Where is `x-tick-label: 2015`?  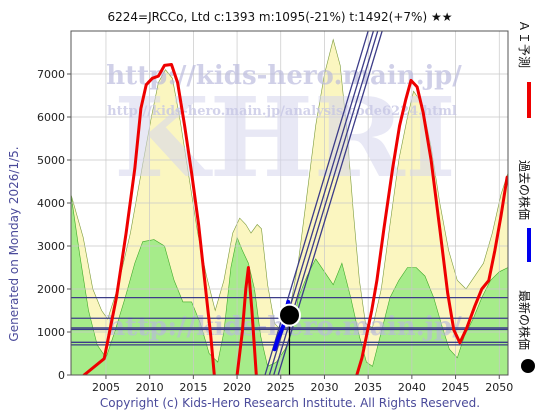
x-tick-label: 2015 is located at coordinates (193, 387).